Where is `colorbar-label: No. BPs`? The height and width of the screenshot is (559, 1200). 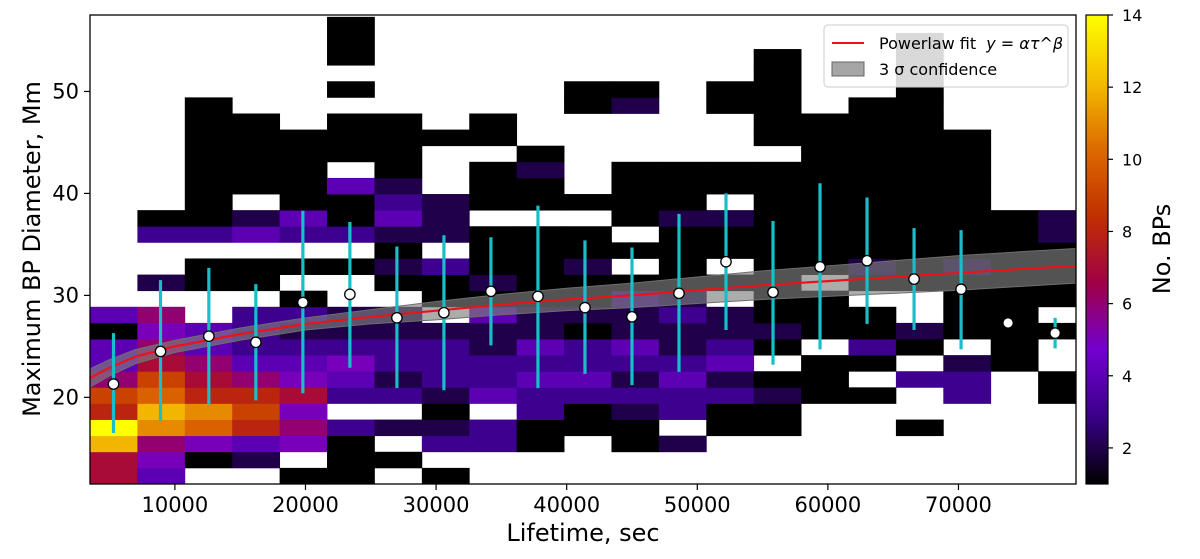 colorbar-label: No. BPs is located at coordinates (1162, 249).